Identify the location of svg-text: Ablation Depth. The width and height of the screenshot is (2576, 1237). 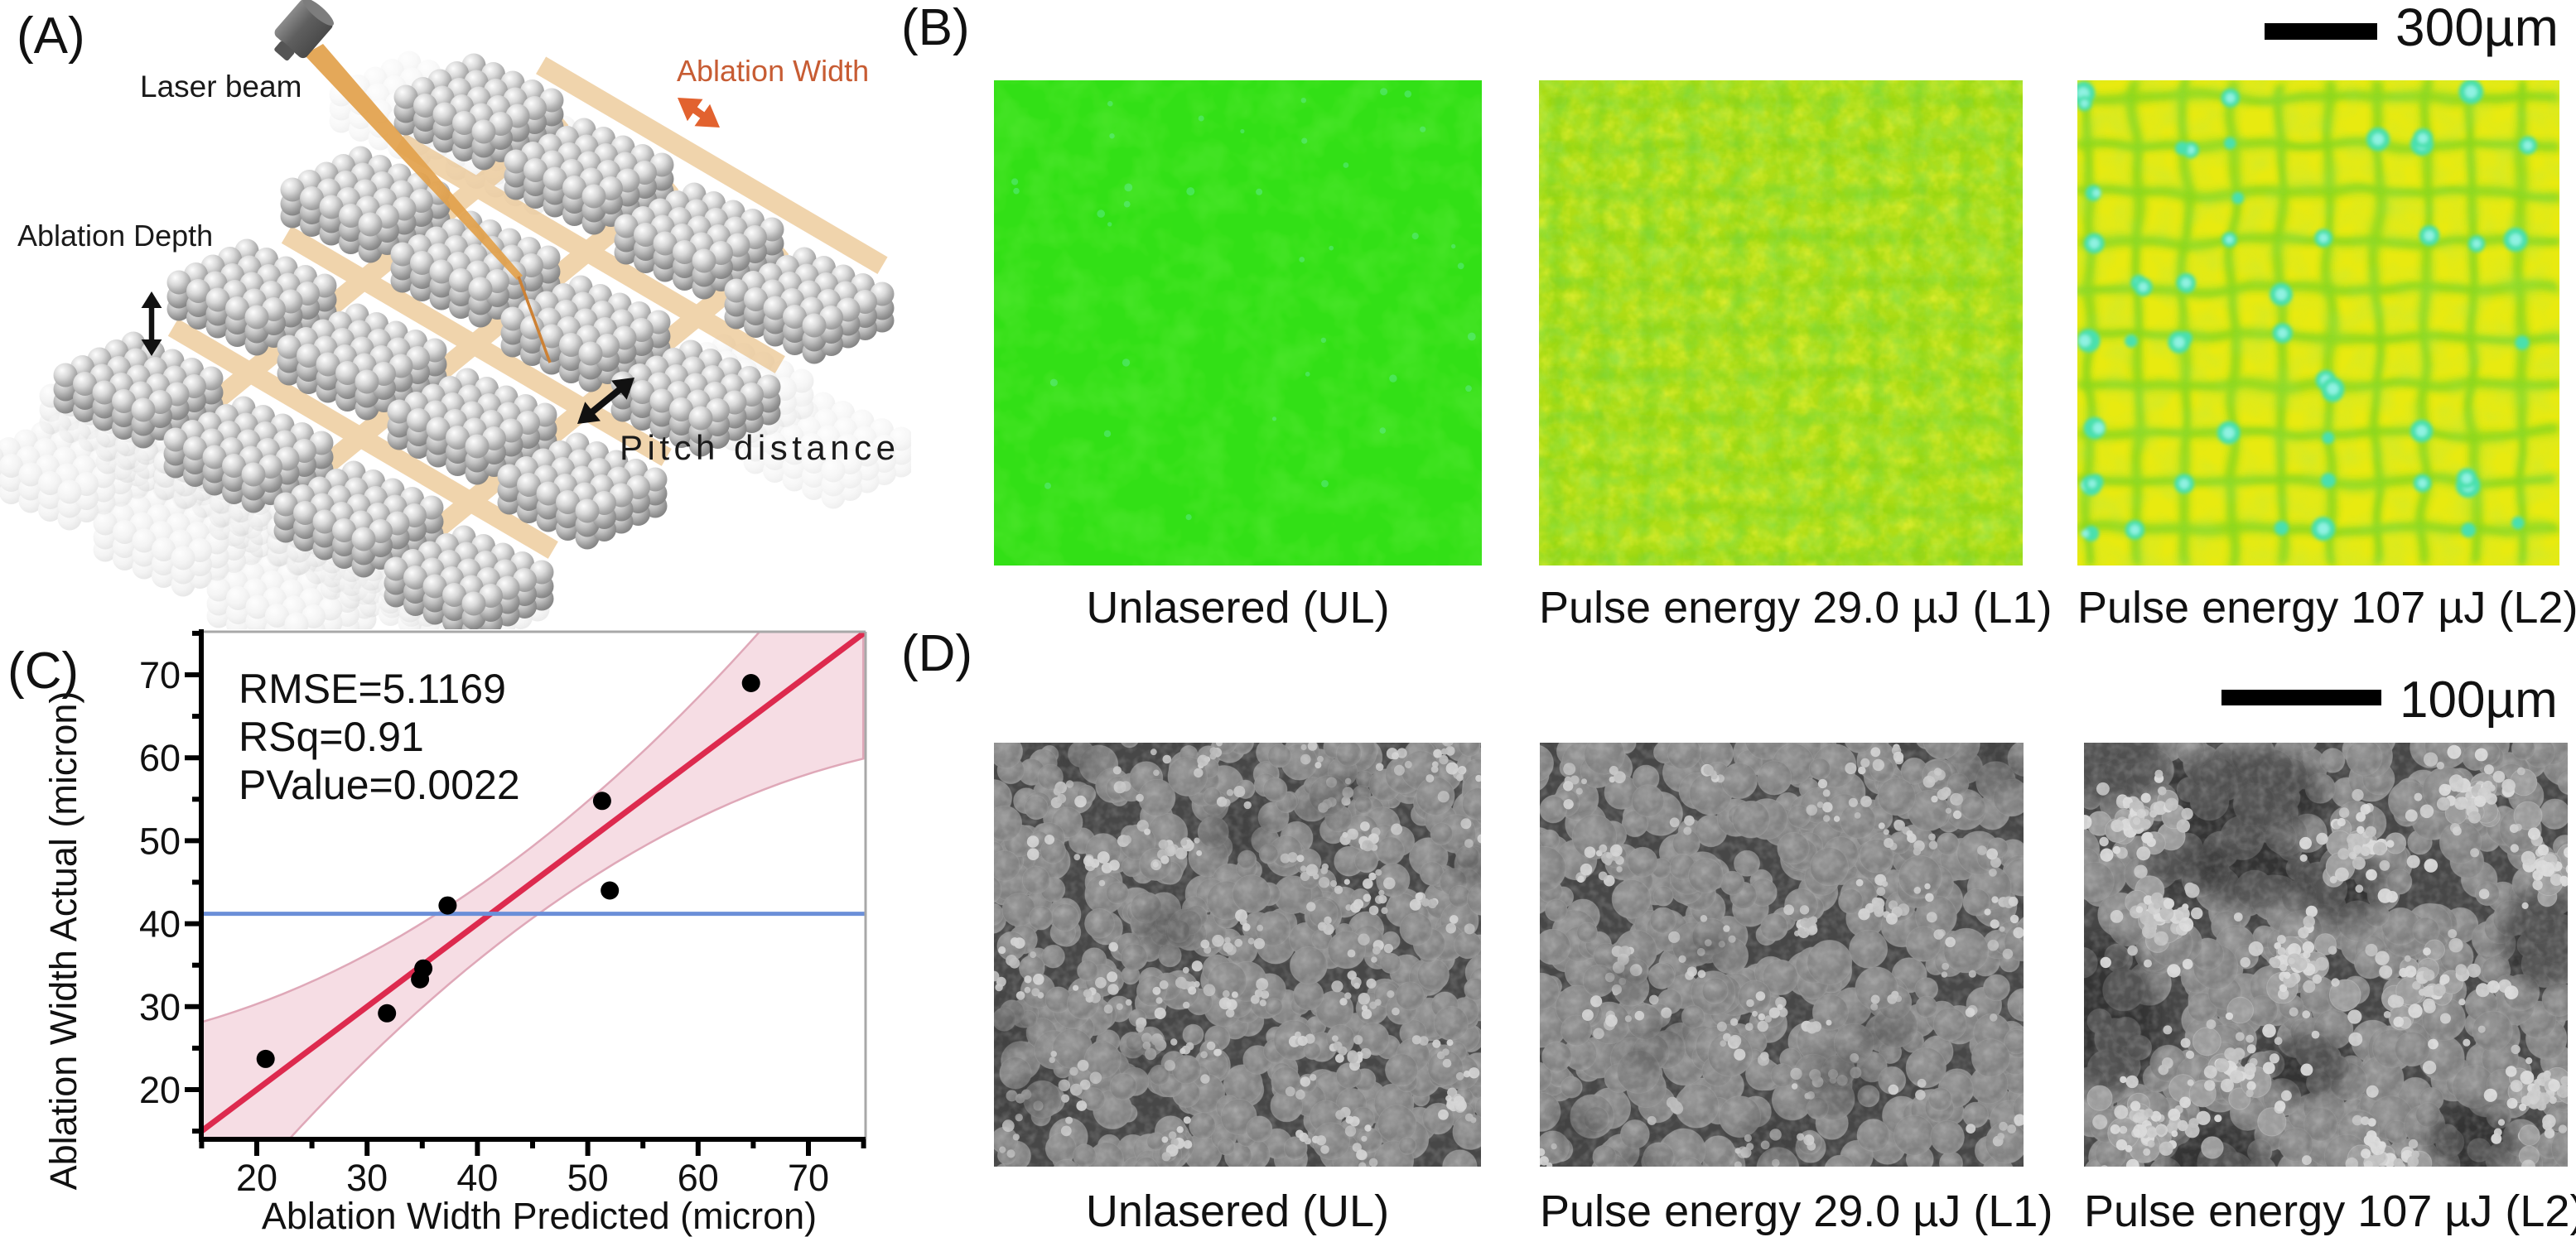
(115, 236).